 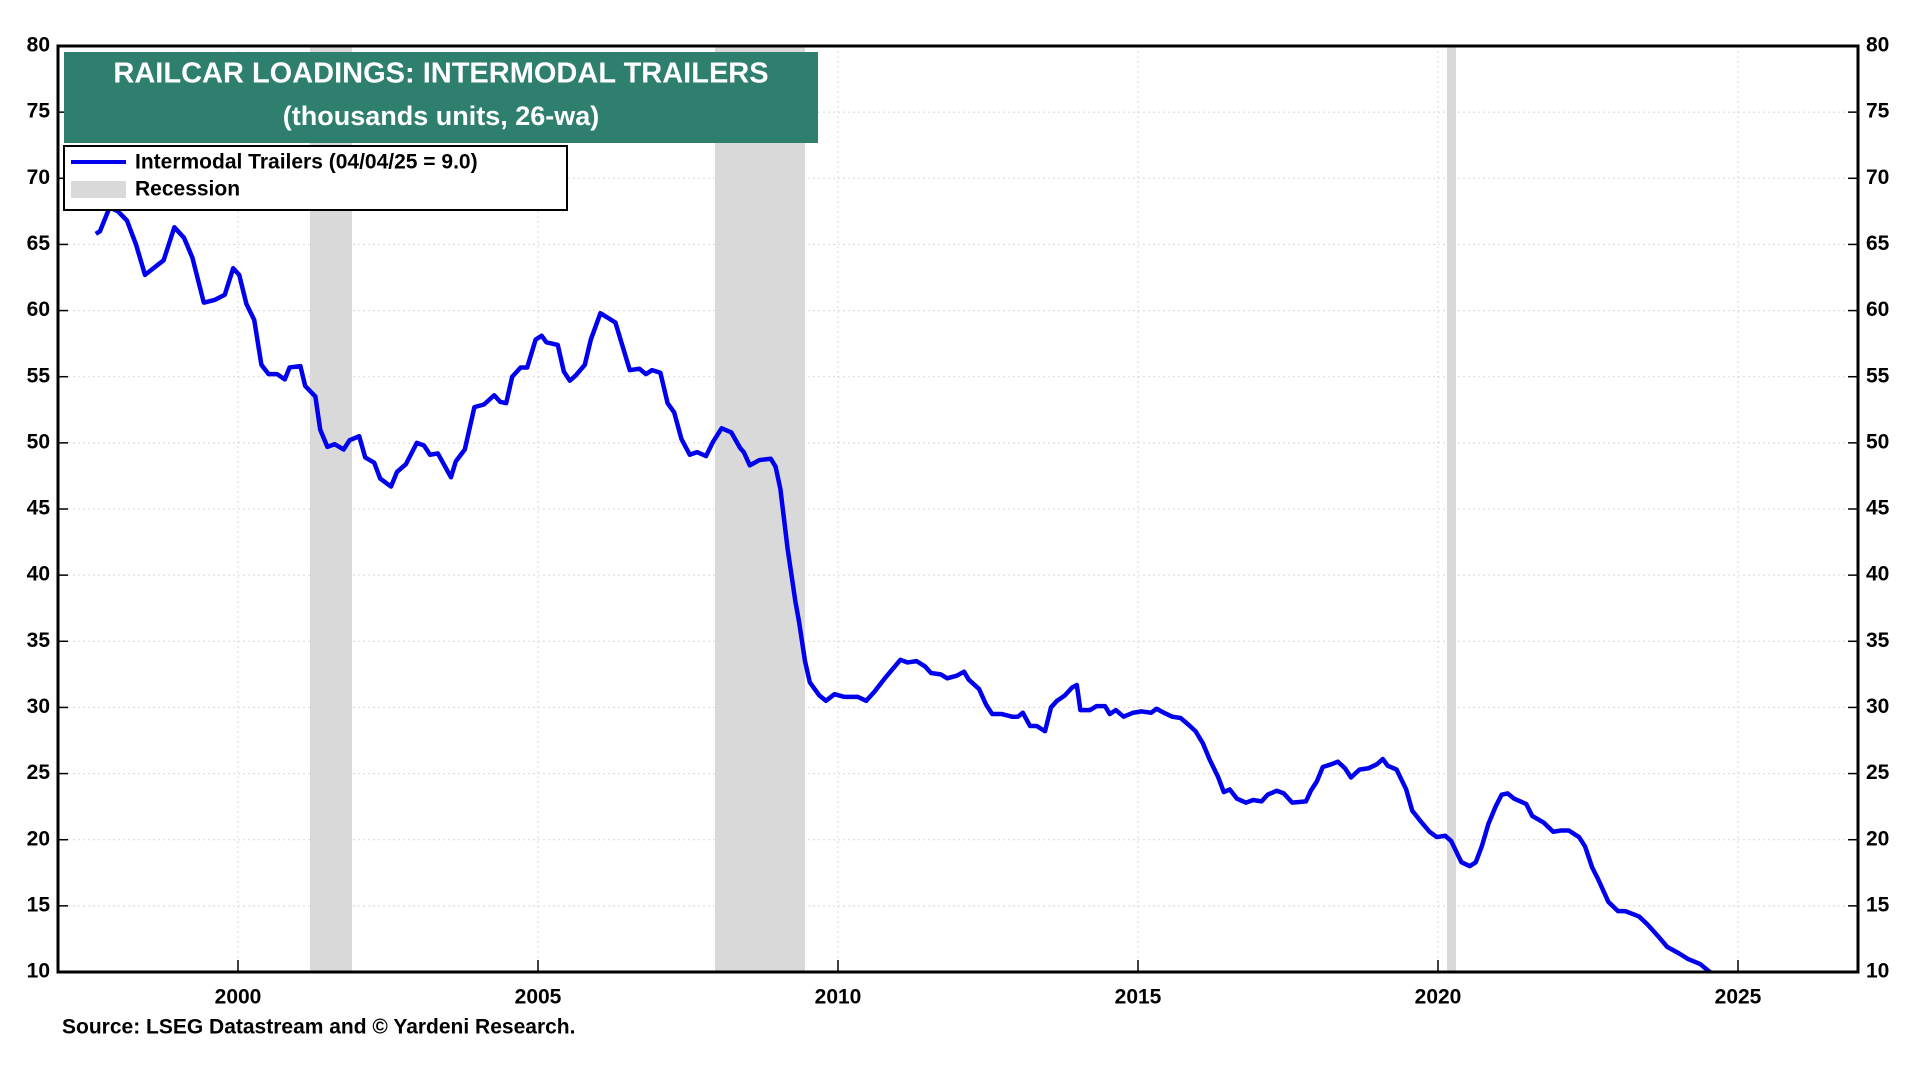 What do you see at coordinates (38, 177) in the screenshot?
I see `y-tick-label: 70` at bounding box center [38, 177].